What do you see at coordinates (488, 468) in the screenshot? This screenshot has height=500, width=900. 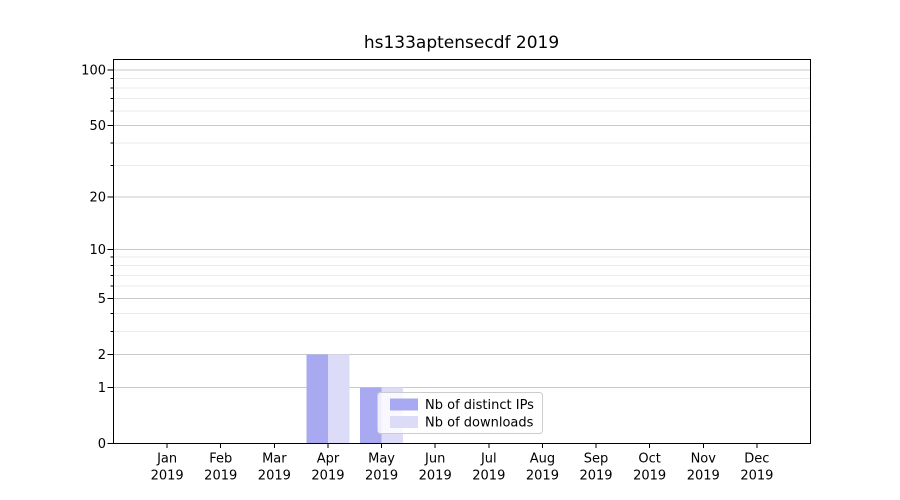 I see `x-tick-label: Jul 2019` at bounding box center [488, 468].